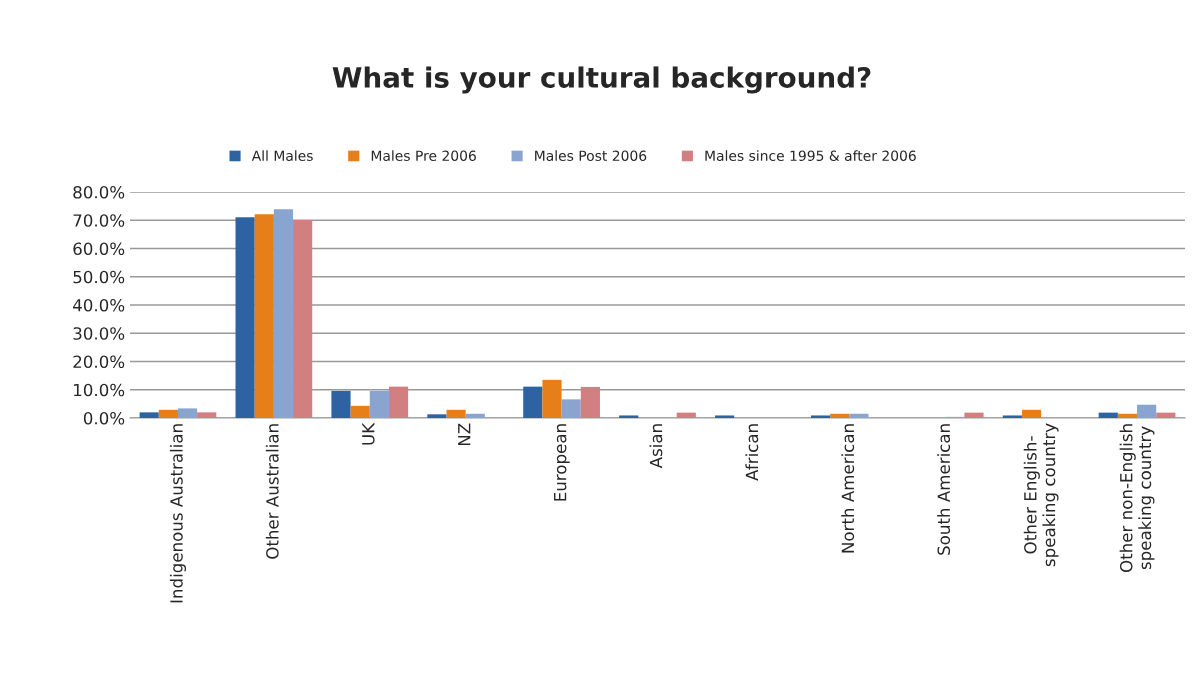 This screenshot has height=682, width=1204. Describe the element at coordinates (752, 452) in the screenshot. I see `x-tick-label: African` at that location.